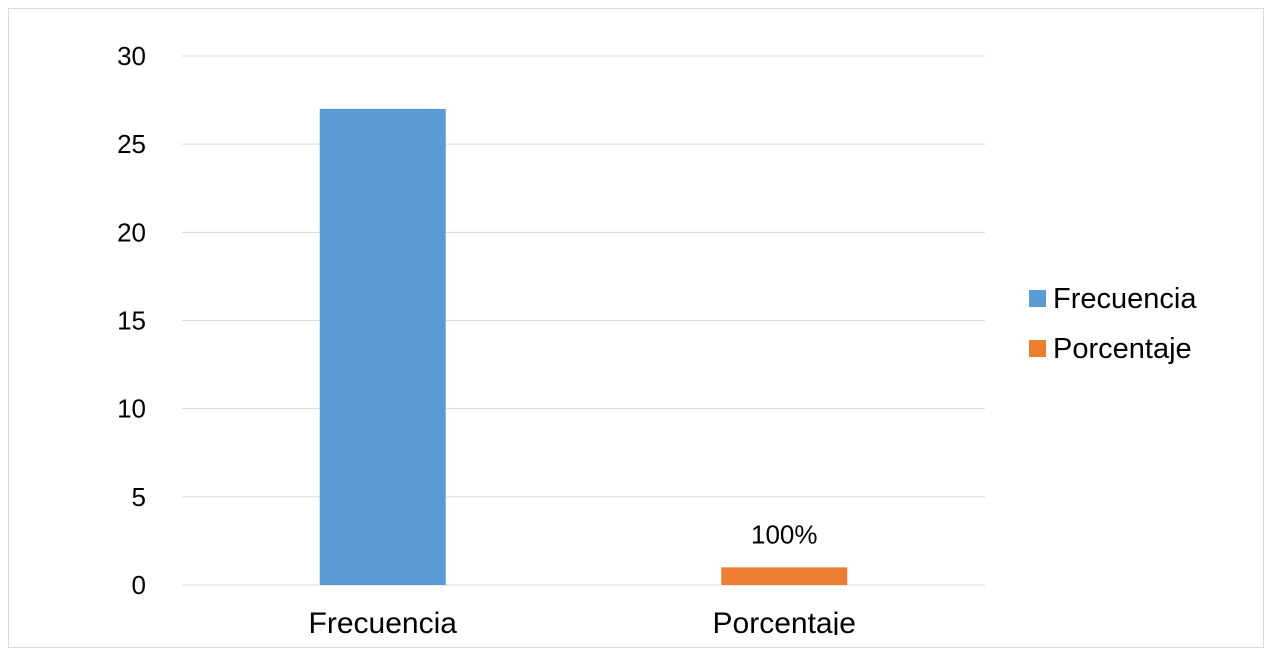 The height and width of the screenshot is (648, 1272). I want to click on x-axis-categories: Frecuencia Porcentaje, so click(582, 621).